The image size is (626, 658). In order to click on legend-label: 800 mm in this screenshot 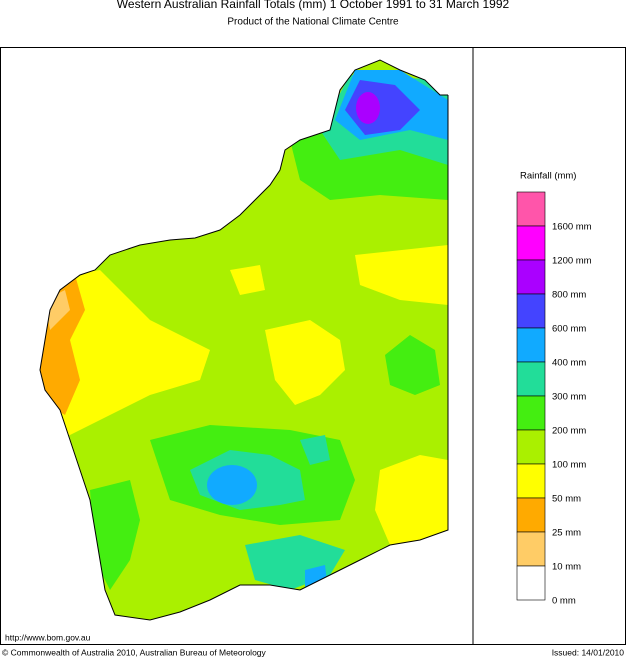, I will do `click(569, 295)`.